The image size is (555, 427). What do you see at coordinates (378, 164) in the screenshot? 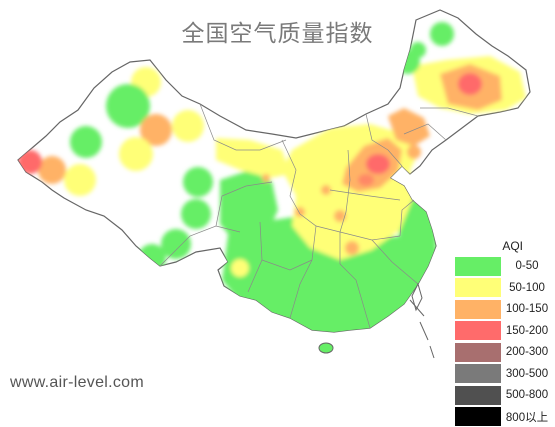
I see `aqi-zone-hebei-red` at bounding box center [378, 164].